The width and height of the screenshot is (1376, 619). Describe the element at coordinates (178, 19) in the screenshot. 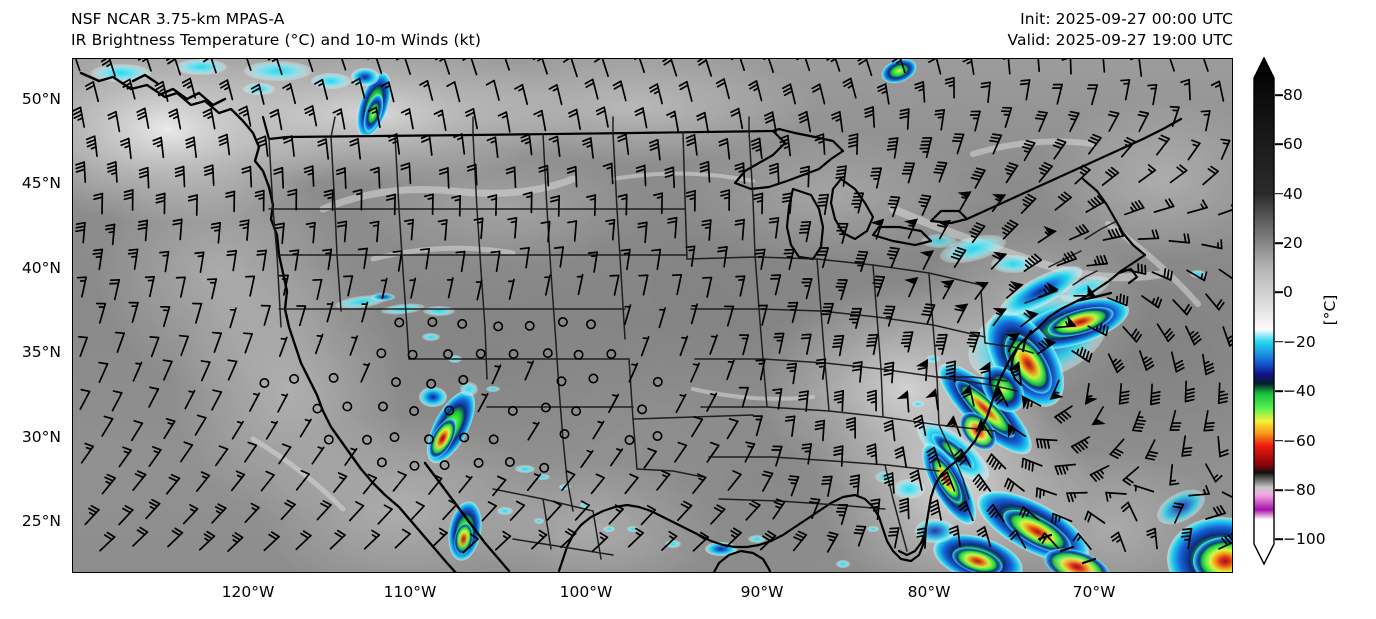

I see `model-title: NSF NCAR 3.75-km MPAS-A` at that location.